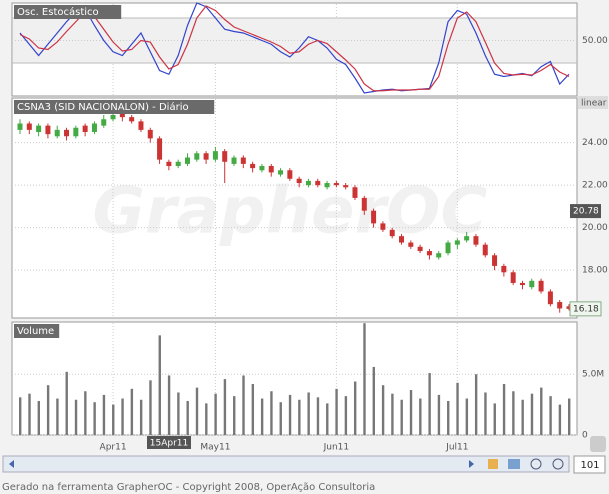 The image size is (609, 494). I want to click on zoom-in, so click(558, 464).